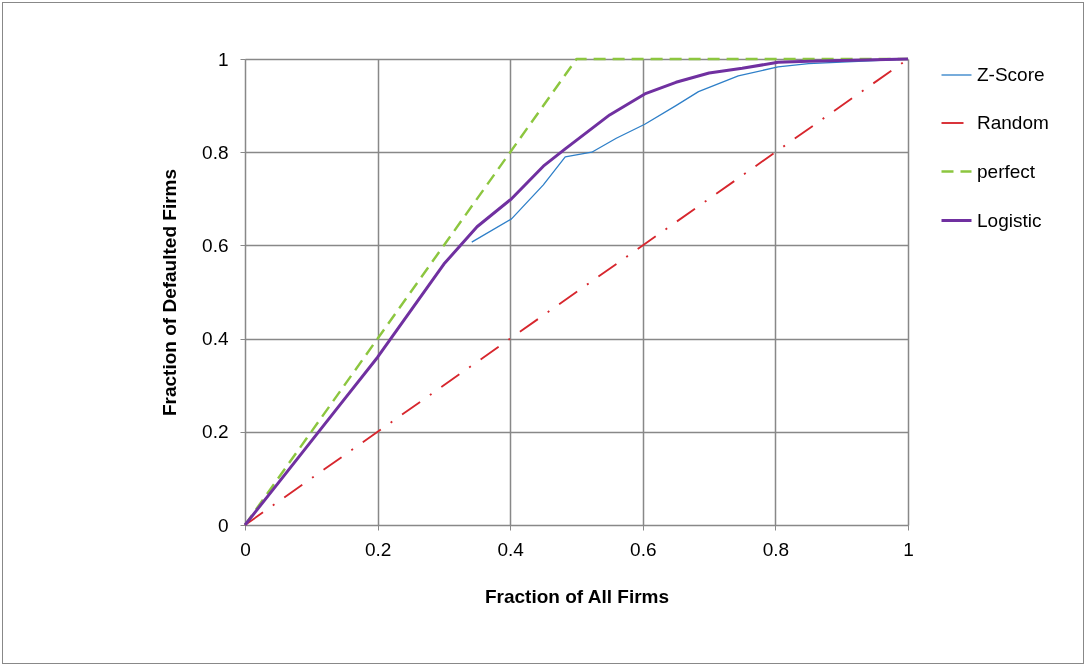 This screenshot has width=1088, height=668. Describe the element at coordinates (643, 549) in the screenshot. I see `x-tick-label: 0.6` at that location.